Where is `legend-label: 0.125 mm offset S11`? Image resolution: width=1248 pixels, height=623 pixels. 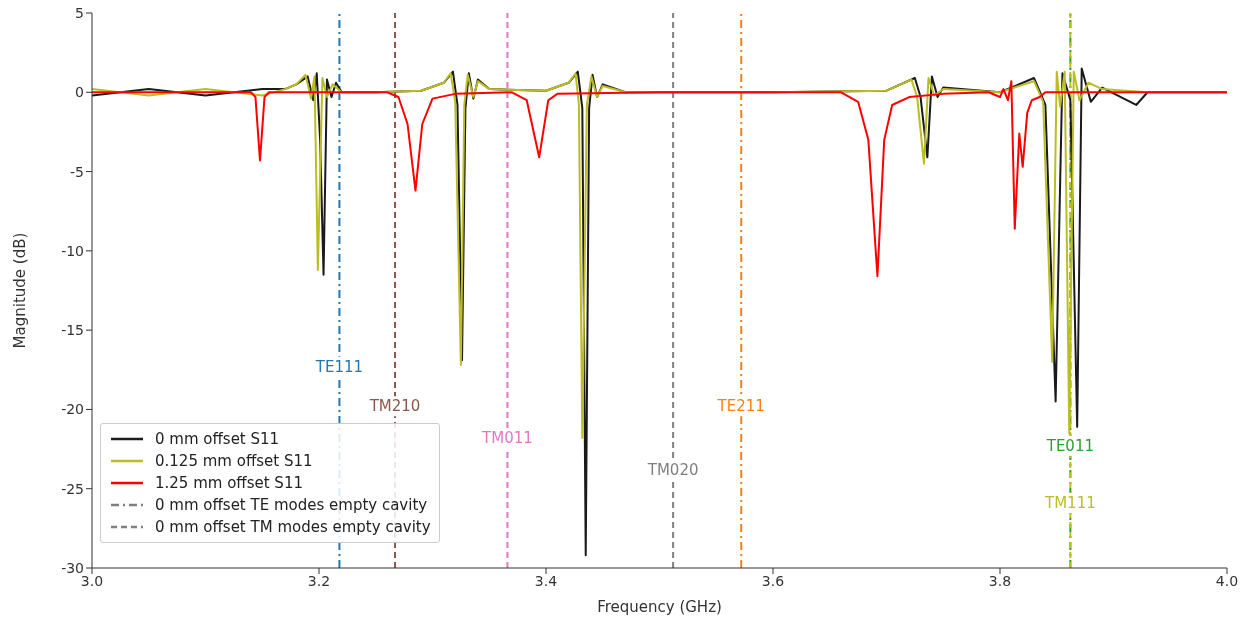 legend-label: 0.125 mm offset S11 is located at coordinates (234, 461).